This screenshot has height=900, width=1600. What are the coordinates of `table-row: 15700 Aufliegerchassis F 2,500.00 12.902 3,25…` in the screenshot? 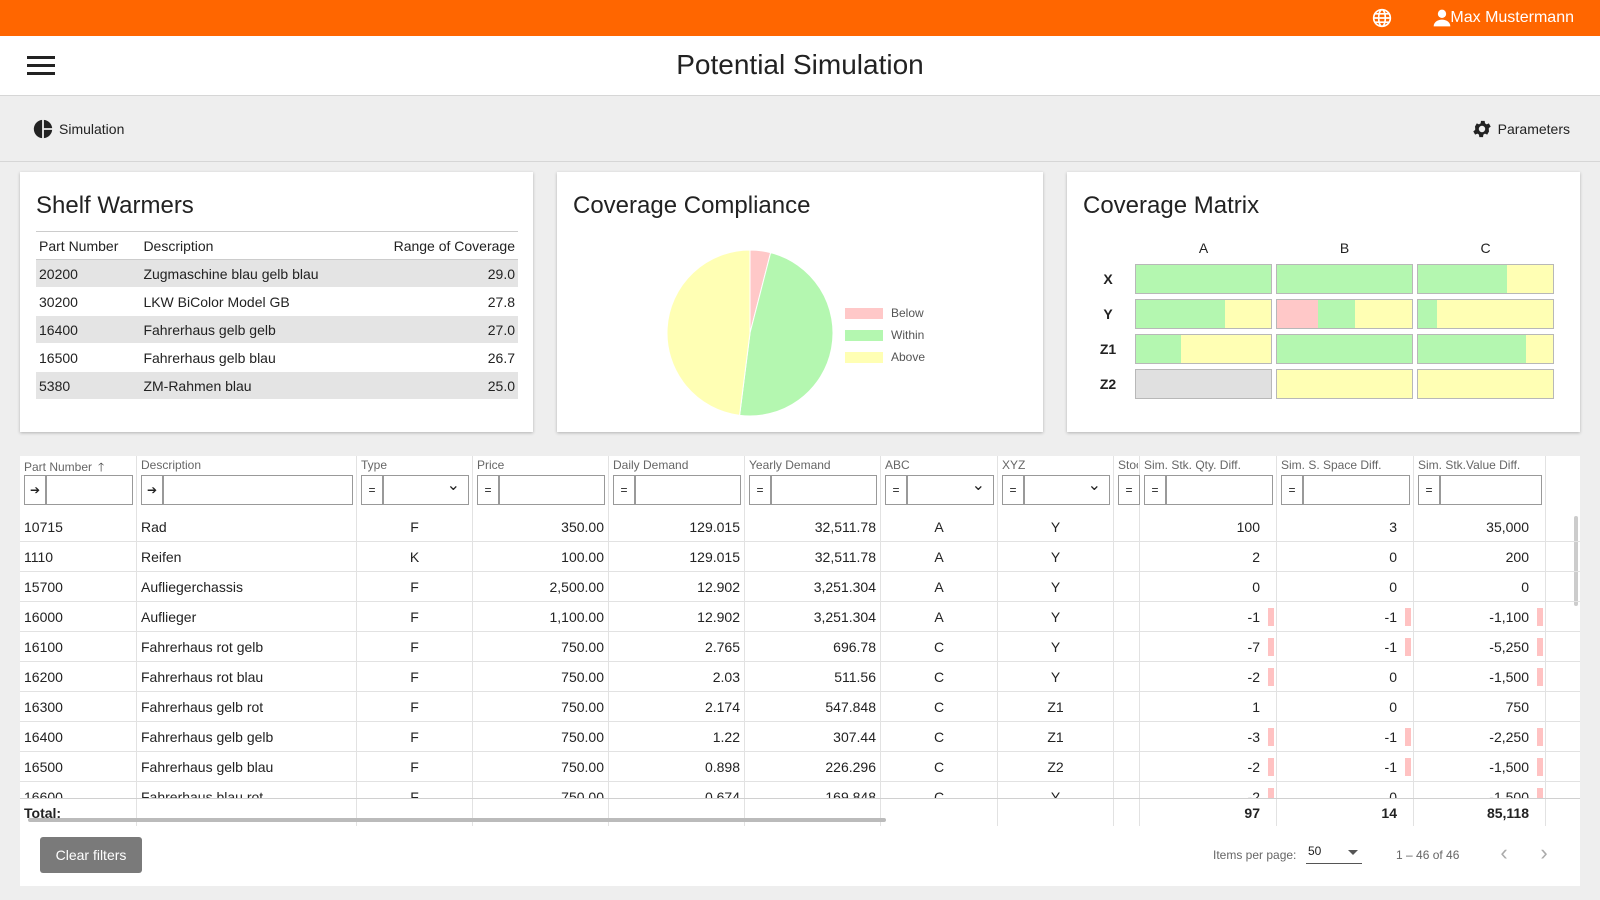 It's located at (800, 587).